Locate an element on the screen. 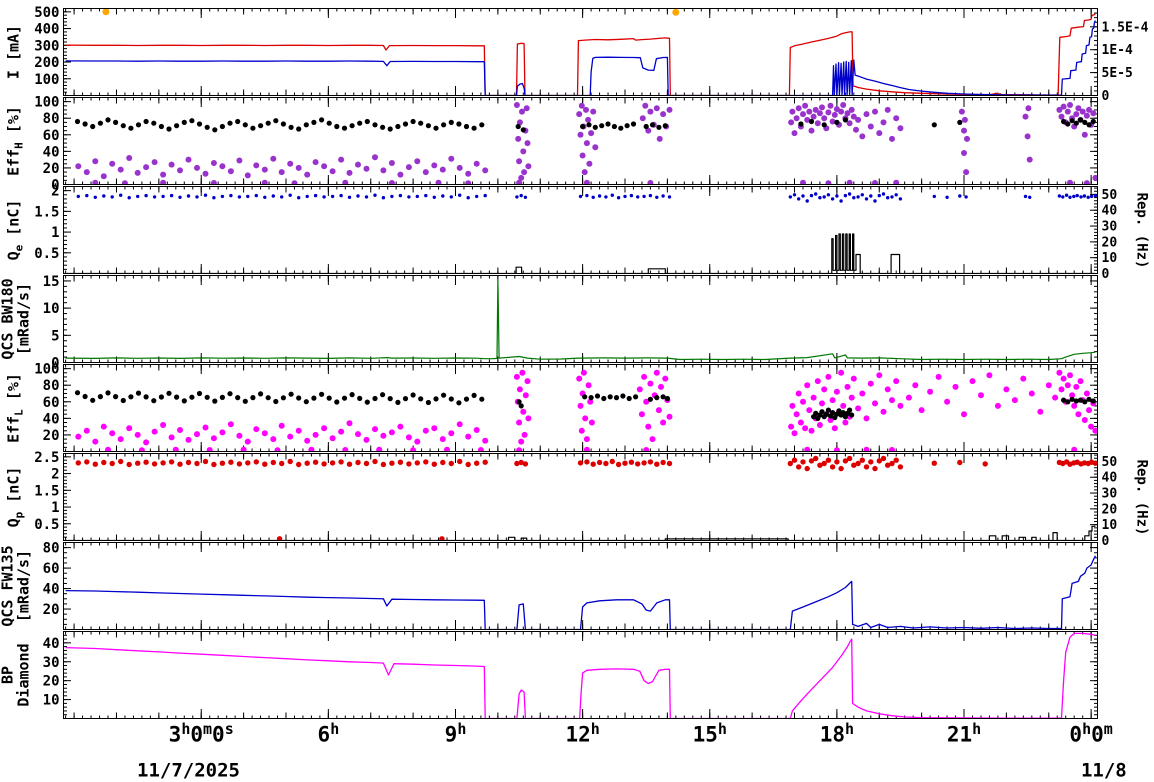  y-tick-label: 2.5 is located at coordinates (46, 458).